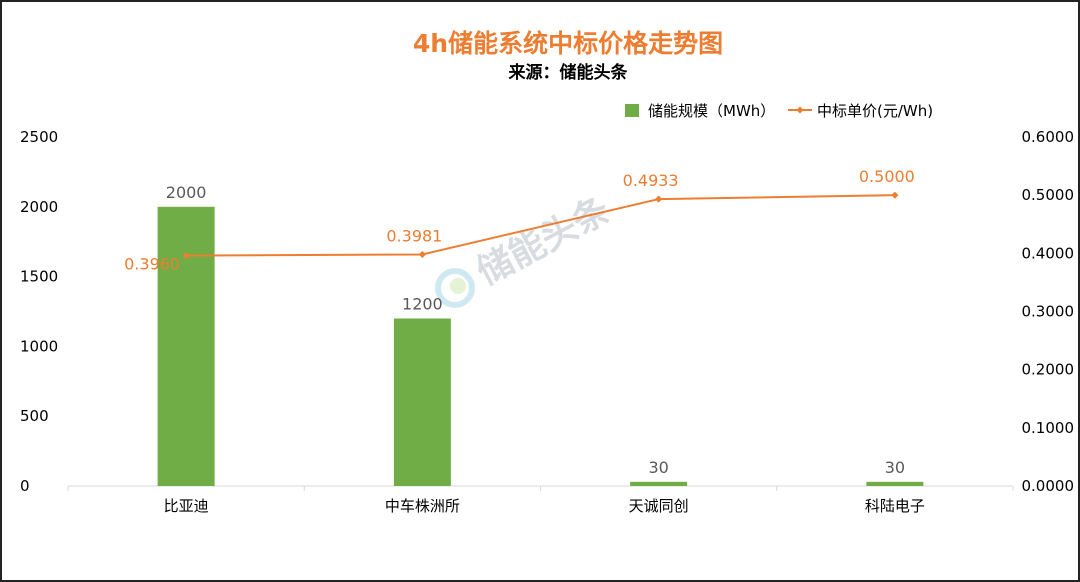 This screenshot has height=582, width=1080. I want to click on line-path, so click(540, 225).